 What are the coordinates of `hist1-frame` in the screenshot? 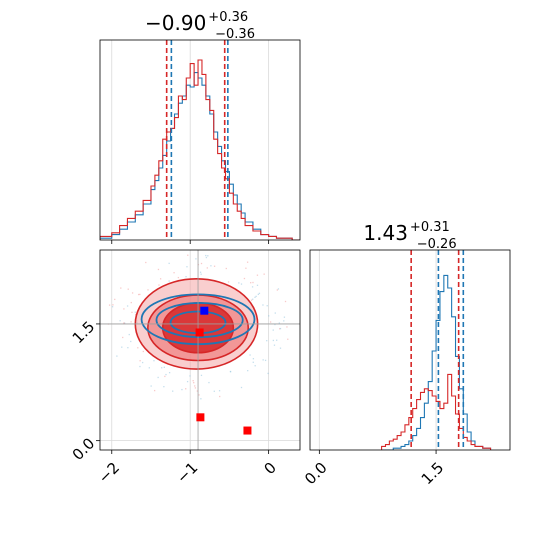 It's located at (200, 140).